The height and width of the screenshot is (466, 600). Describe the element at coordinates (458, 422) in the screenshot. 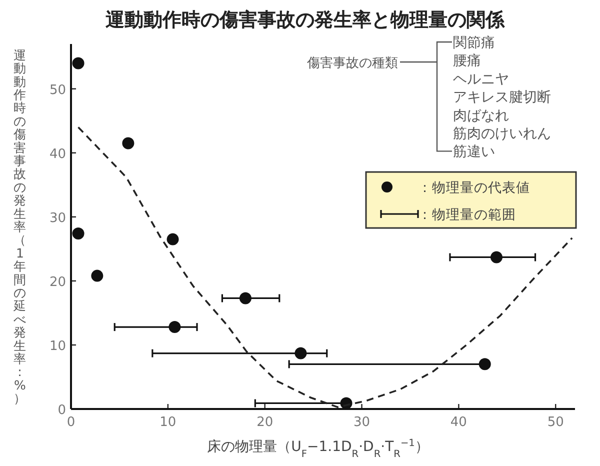

I see `x-tick-label: 40` at that location.